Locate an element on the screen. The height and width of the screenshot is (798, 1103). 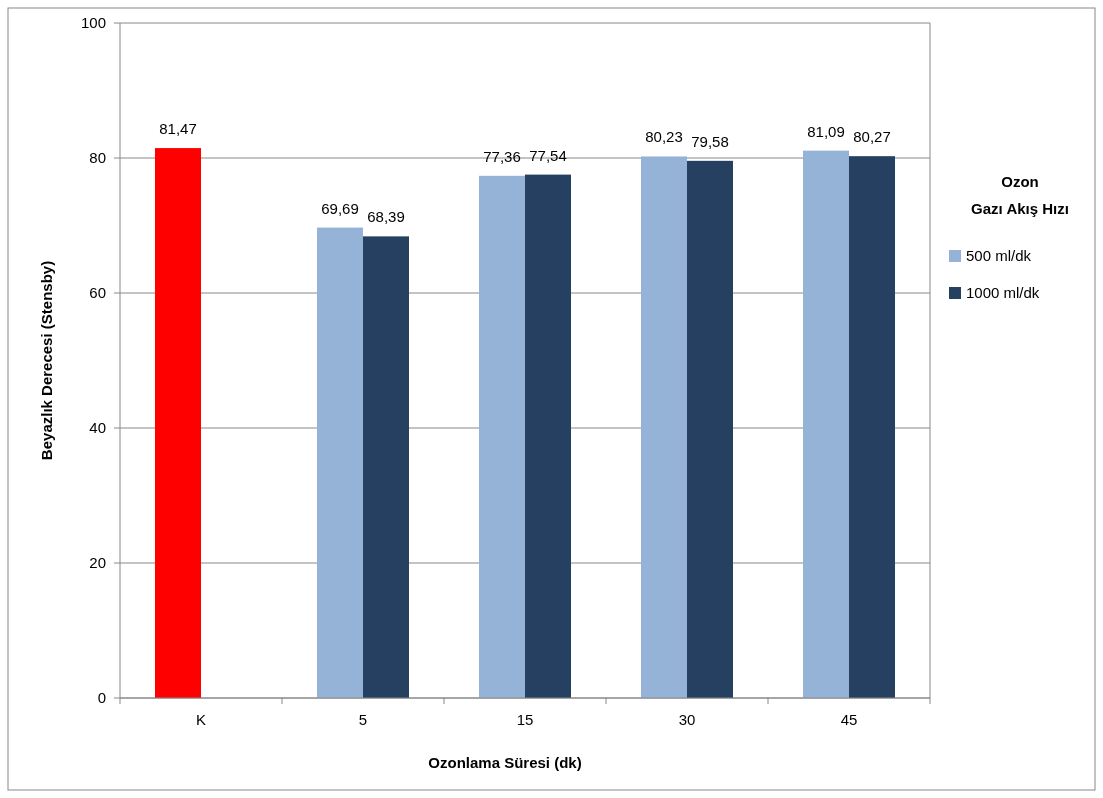
x-tick-label: 15 is located at coordinates (525, 719).